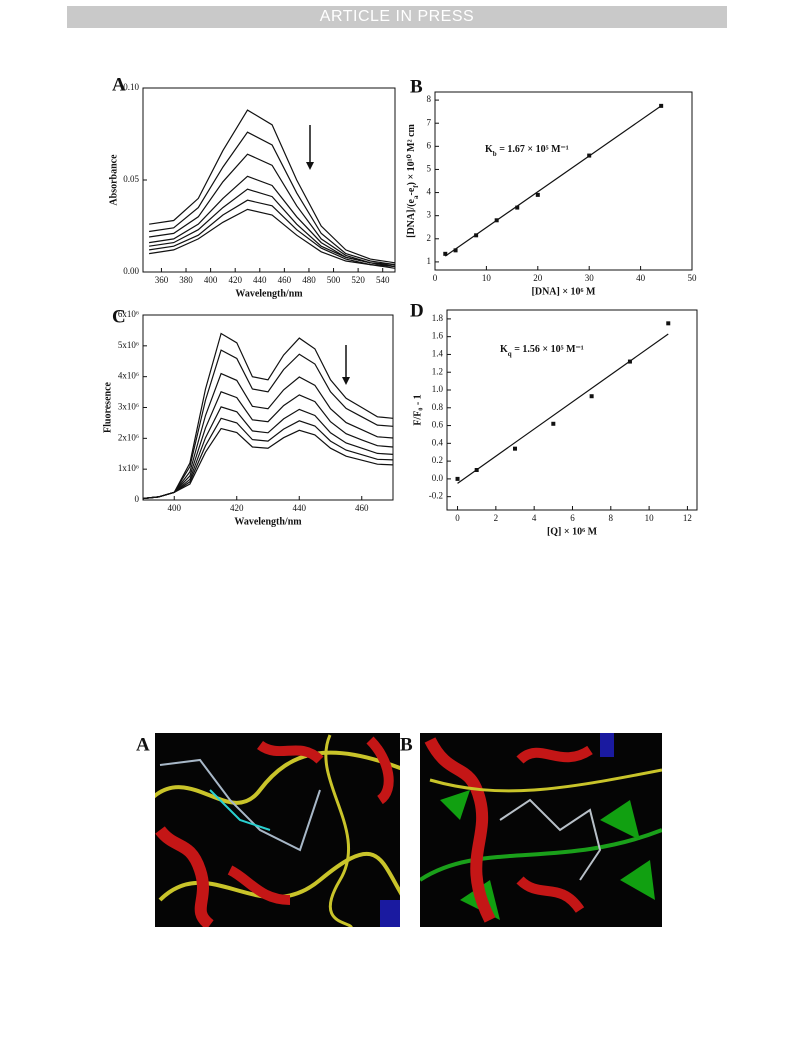 This screenshot has width=793, height=1057. I want to click on annotation: Kq = 1.56 × 10⁵ M⁻¹, so click(542, 350).